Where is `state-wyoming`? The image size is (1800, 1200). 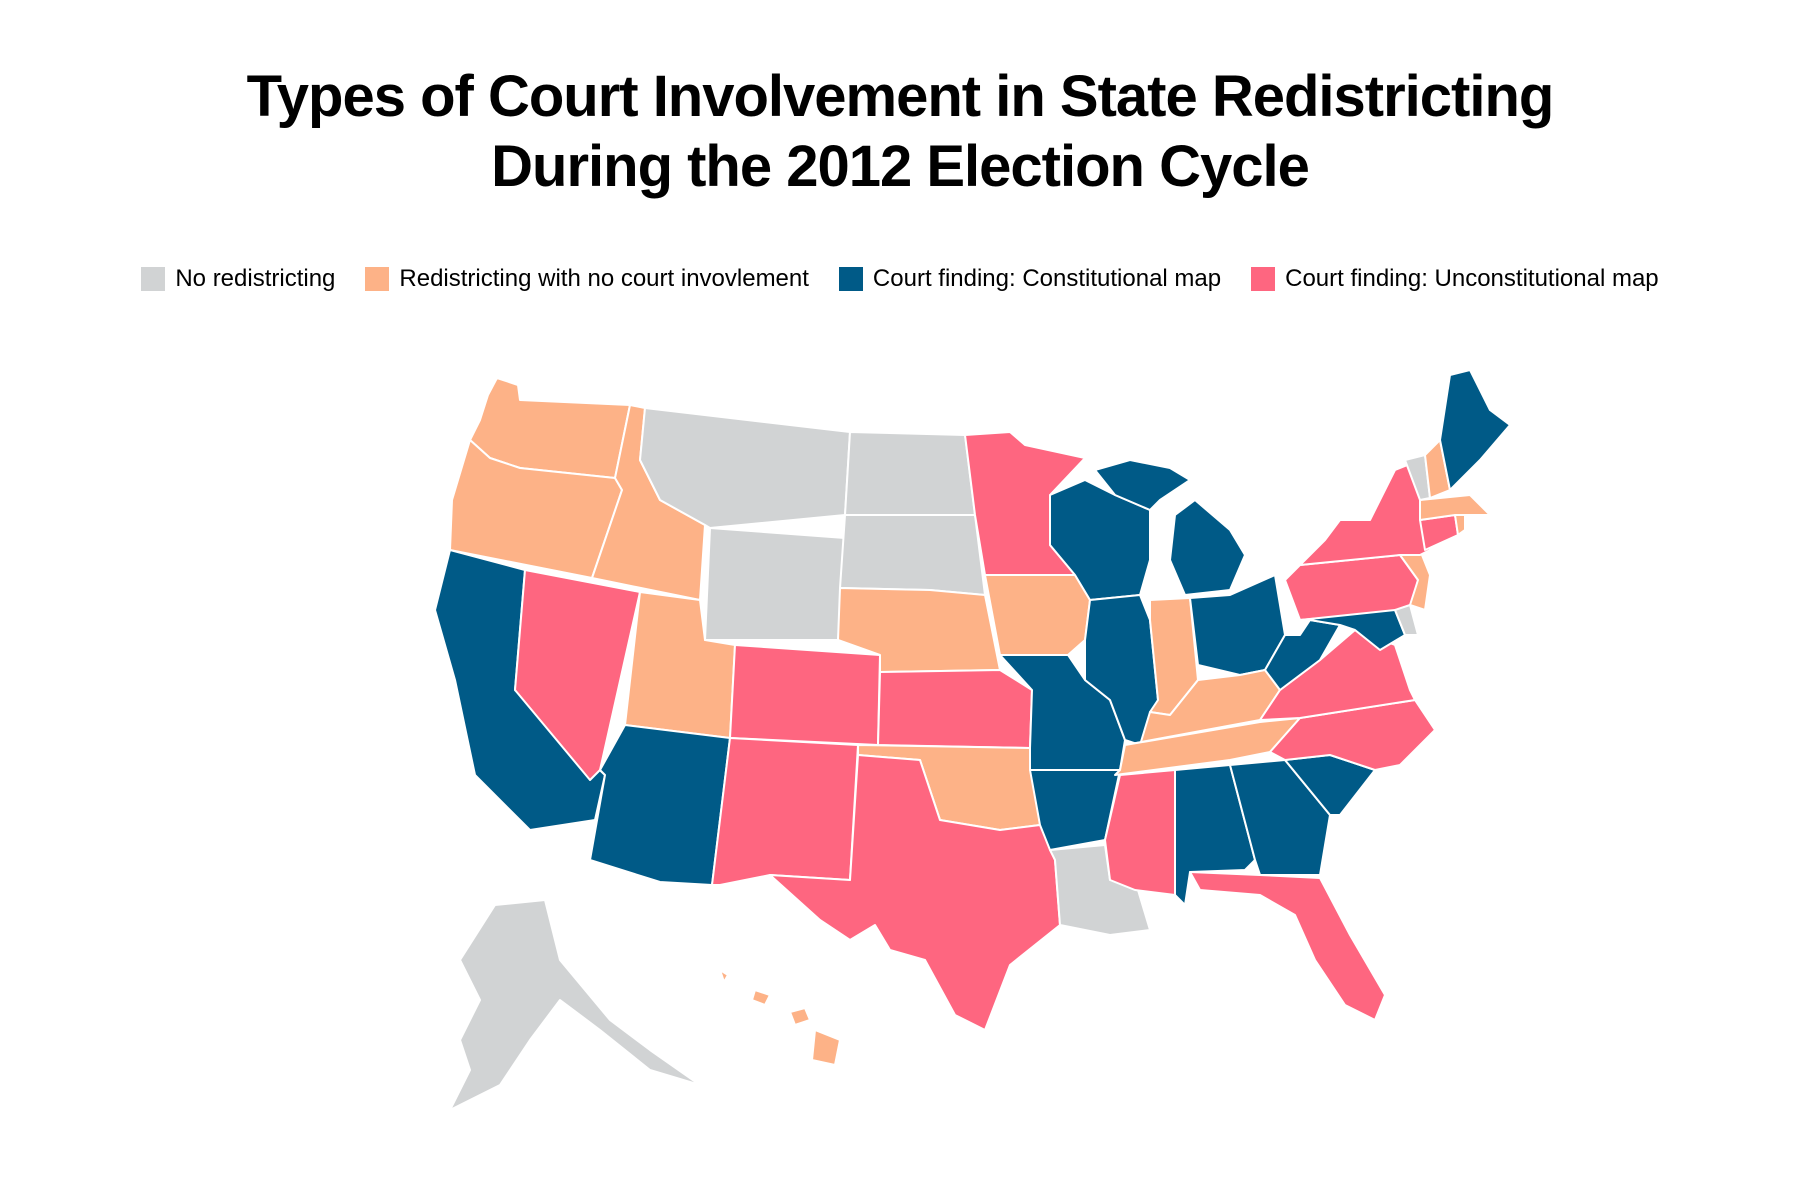 state-wyoming is located at coordinates (775, 584).